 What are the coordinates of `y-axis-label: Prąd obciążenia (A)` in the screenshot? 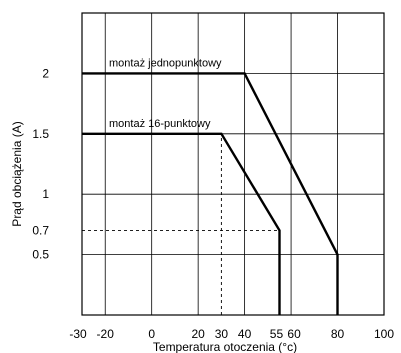 It's located at (17, 173).